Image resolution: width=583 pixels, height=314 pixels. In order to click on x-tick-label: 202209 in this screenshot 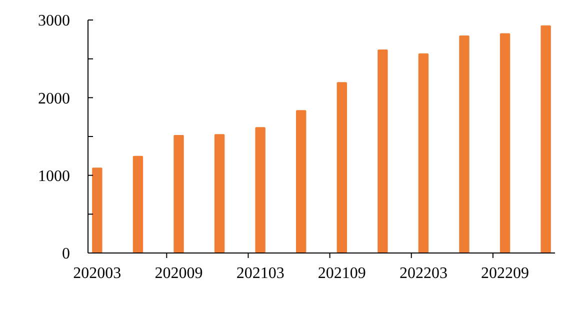, I will do `click(505, 273)`.